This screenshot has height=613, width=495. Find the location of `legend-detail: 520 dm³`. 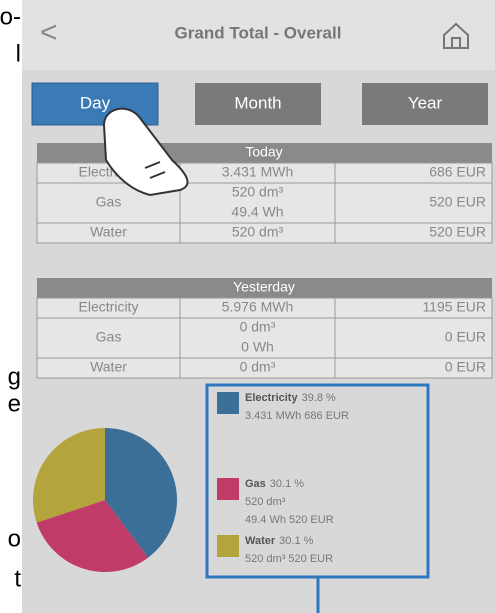

legend-detail: 520 dm³ is located at coordinates (265, 502).